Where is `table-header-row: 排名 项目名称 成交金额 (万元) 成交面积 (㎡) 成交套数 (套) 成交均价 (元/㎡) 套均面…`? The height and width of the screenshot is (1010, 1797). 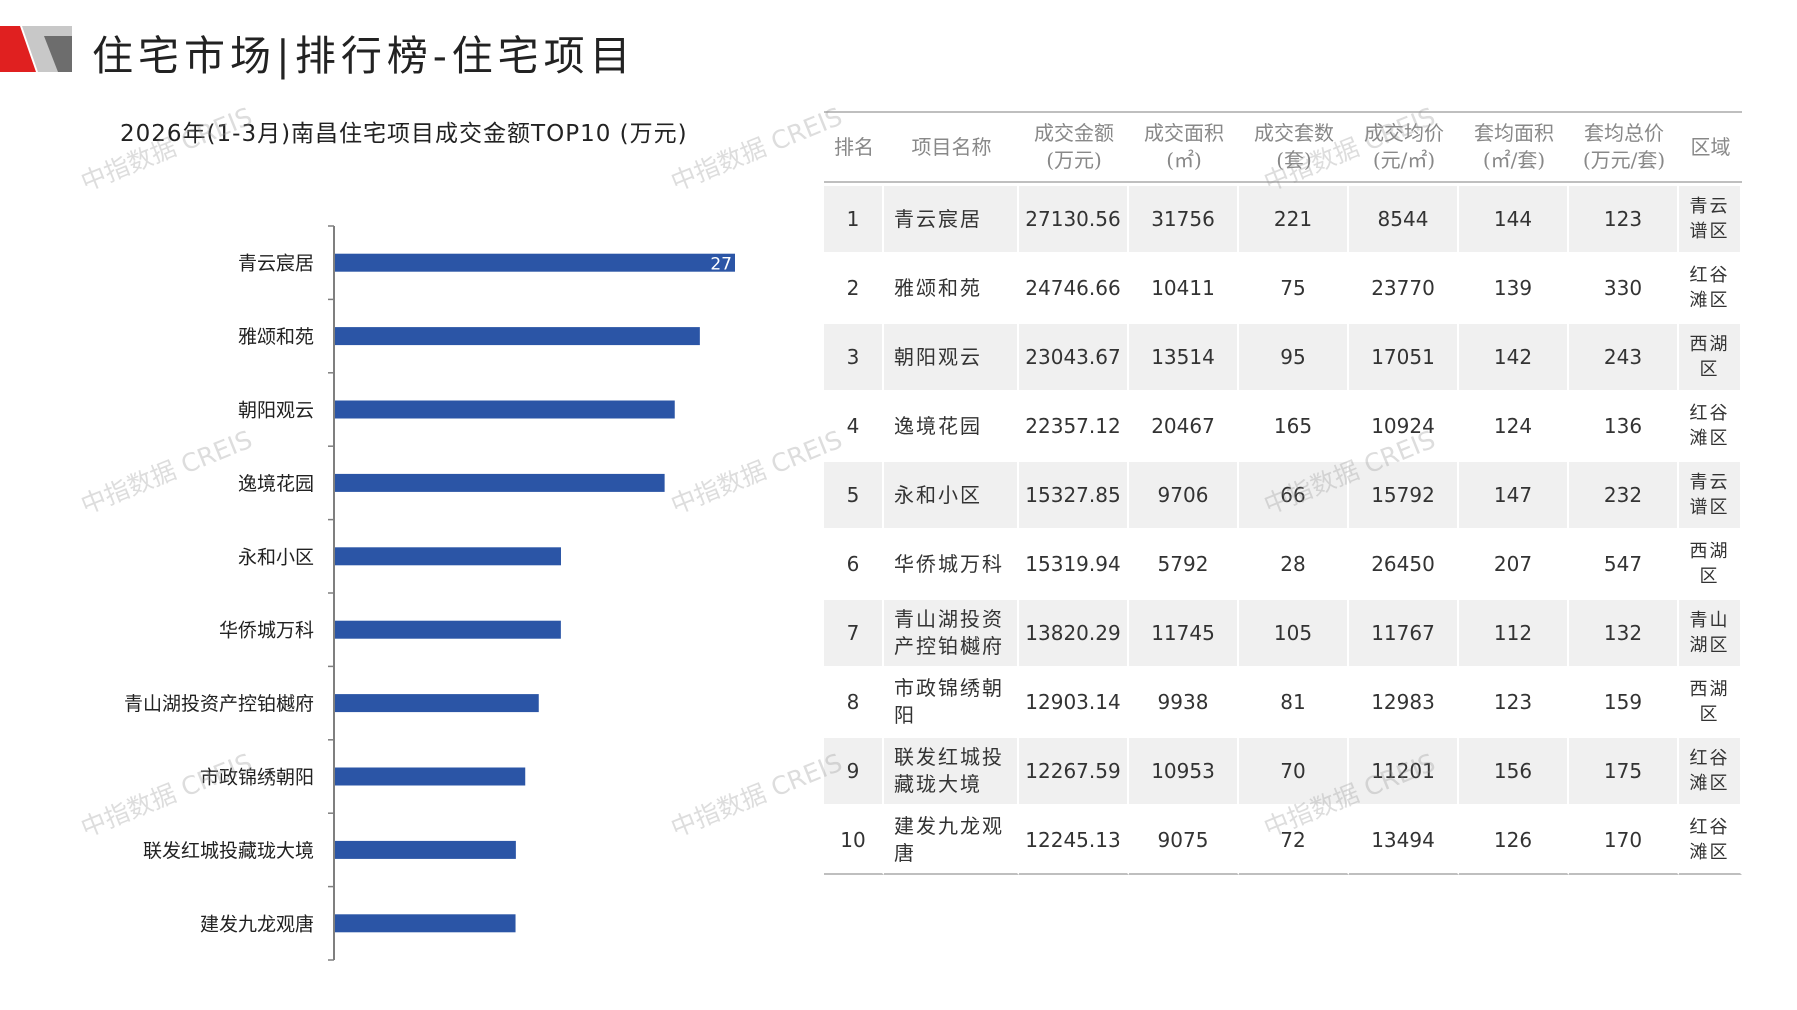
table-header-row: 排名 项目名称 成交金额 (万元) 成交面积 (㎡) 成交套数 (套) 成交均价 (元/㎡) 套均面… is located at coordinates (1283, 147).